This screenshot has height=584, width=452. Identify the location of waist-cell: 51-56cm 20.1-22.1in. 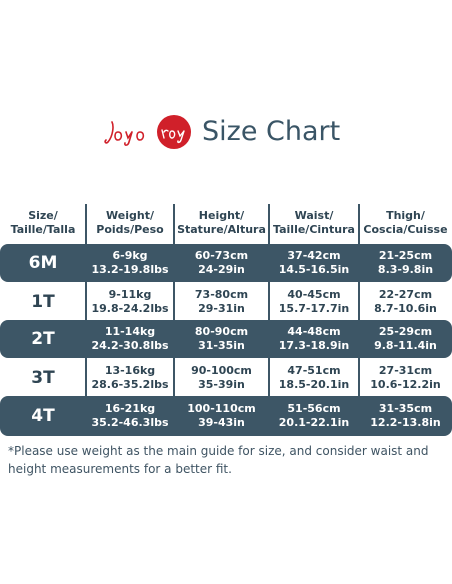
(314, 416).